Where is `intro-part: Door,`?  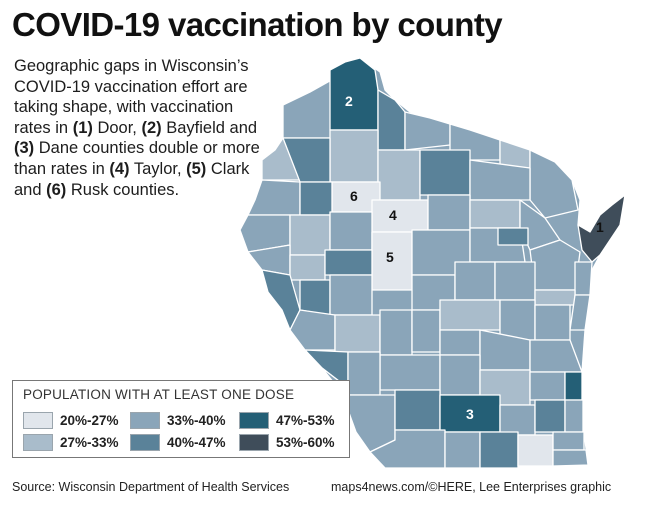
intro-part: Door, is located at coordinates (117, 127).